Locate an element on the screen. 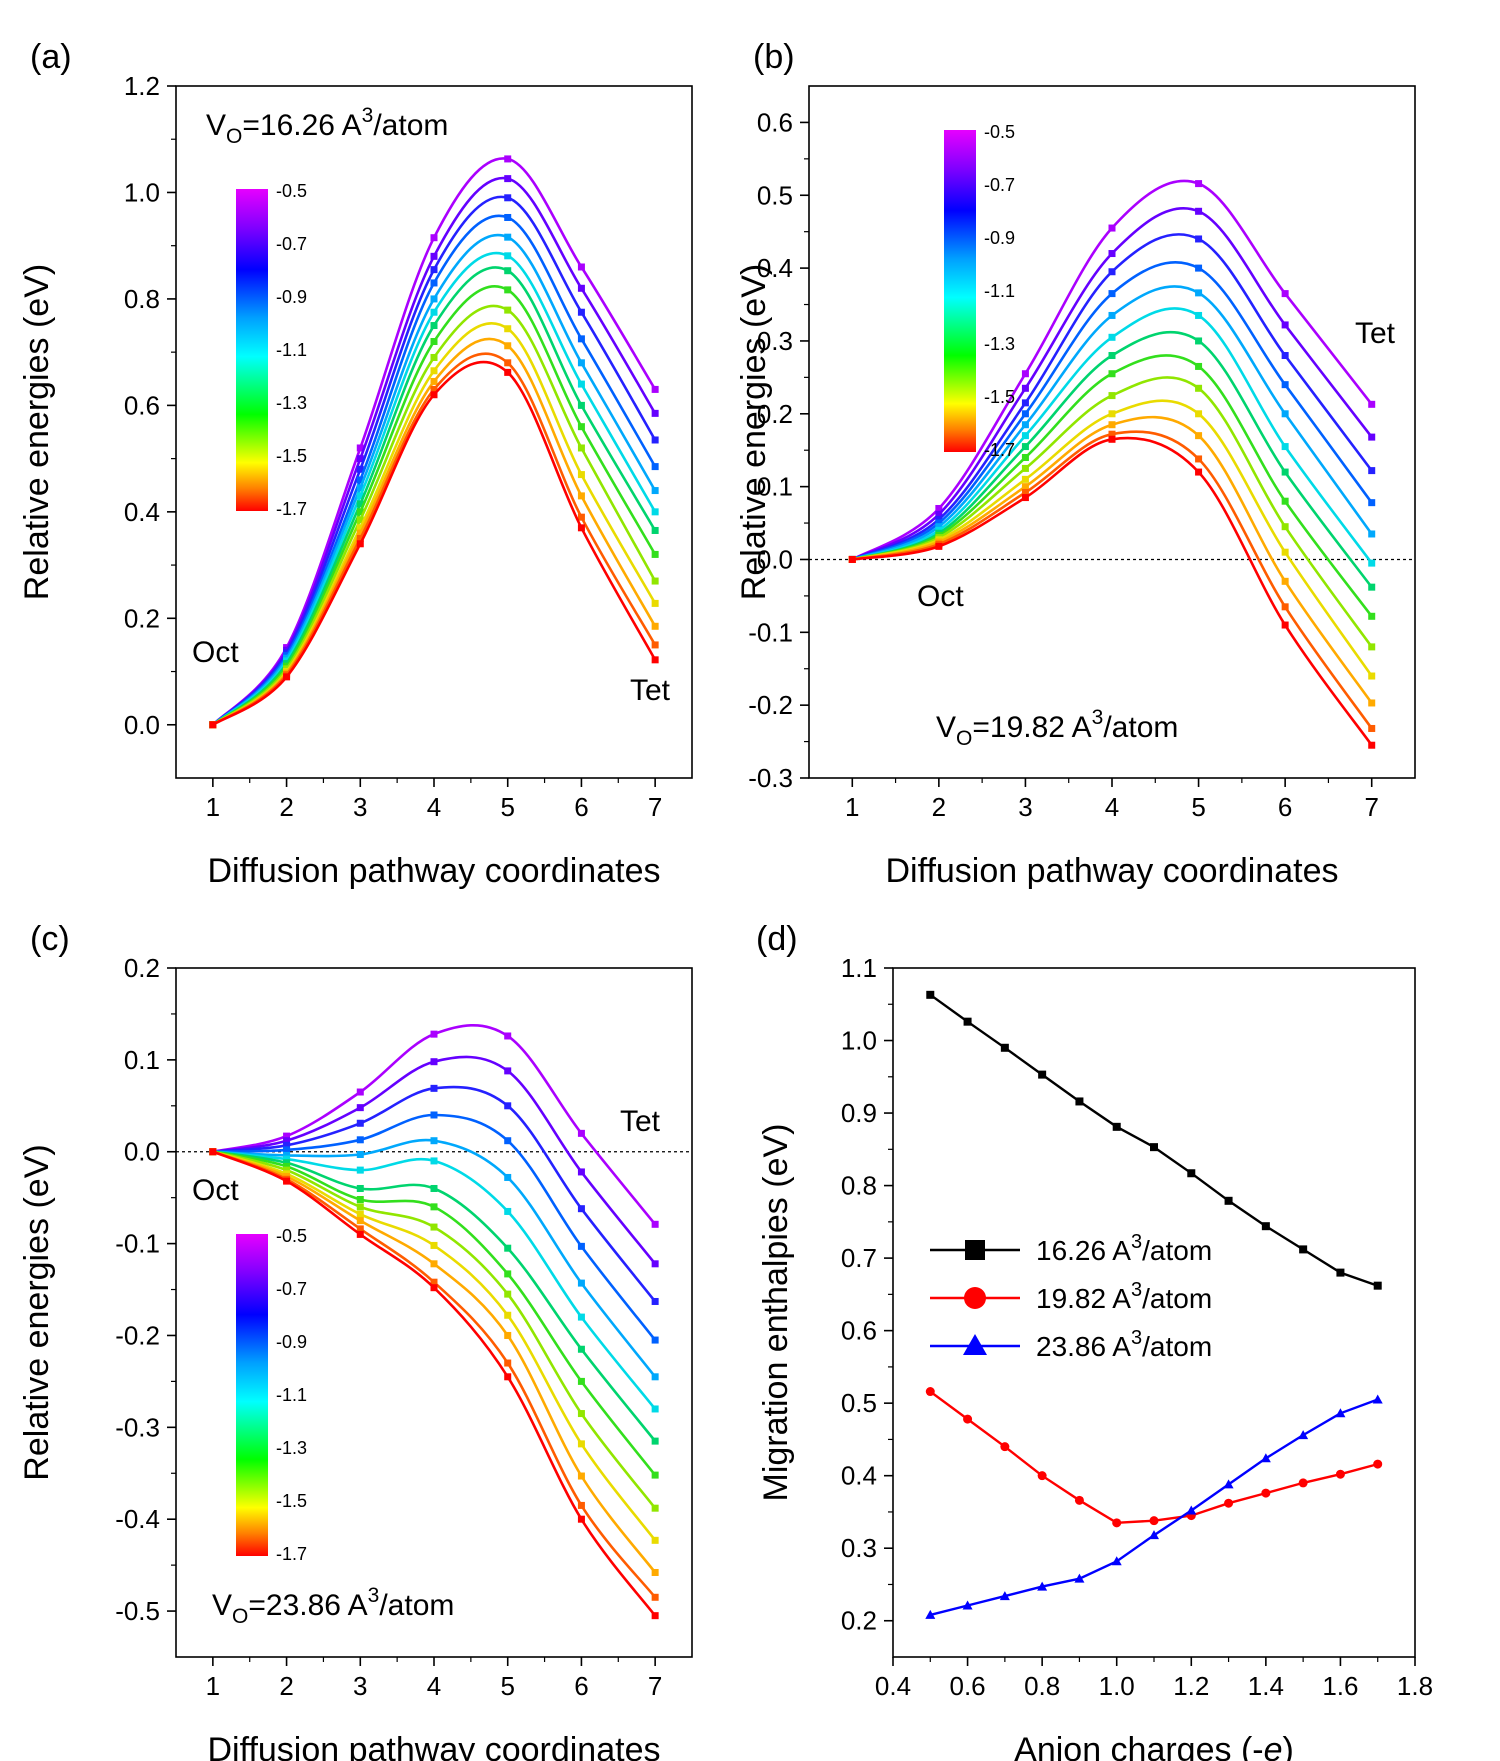 This screenshot has height=1761, width=1500. colorbar-tick-label: -0.7 is located at coordinates (291, 1289).